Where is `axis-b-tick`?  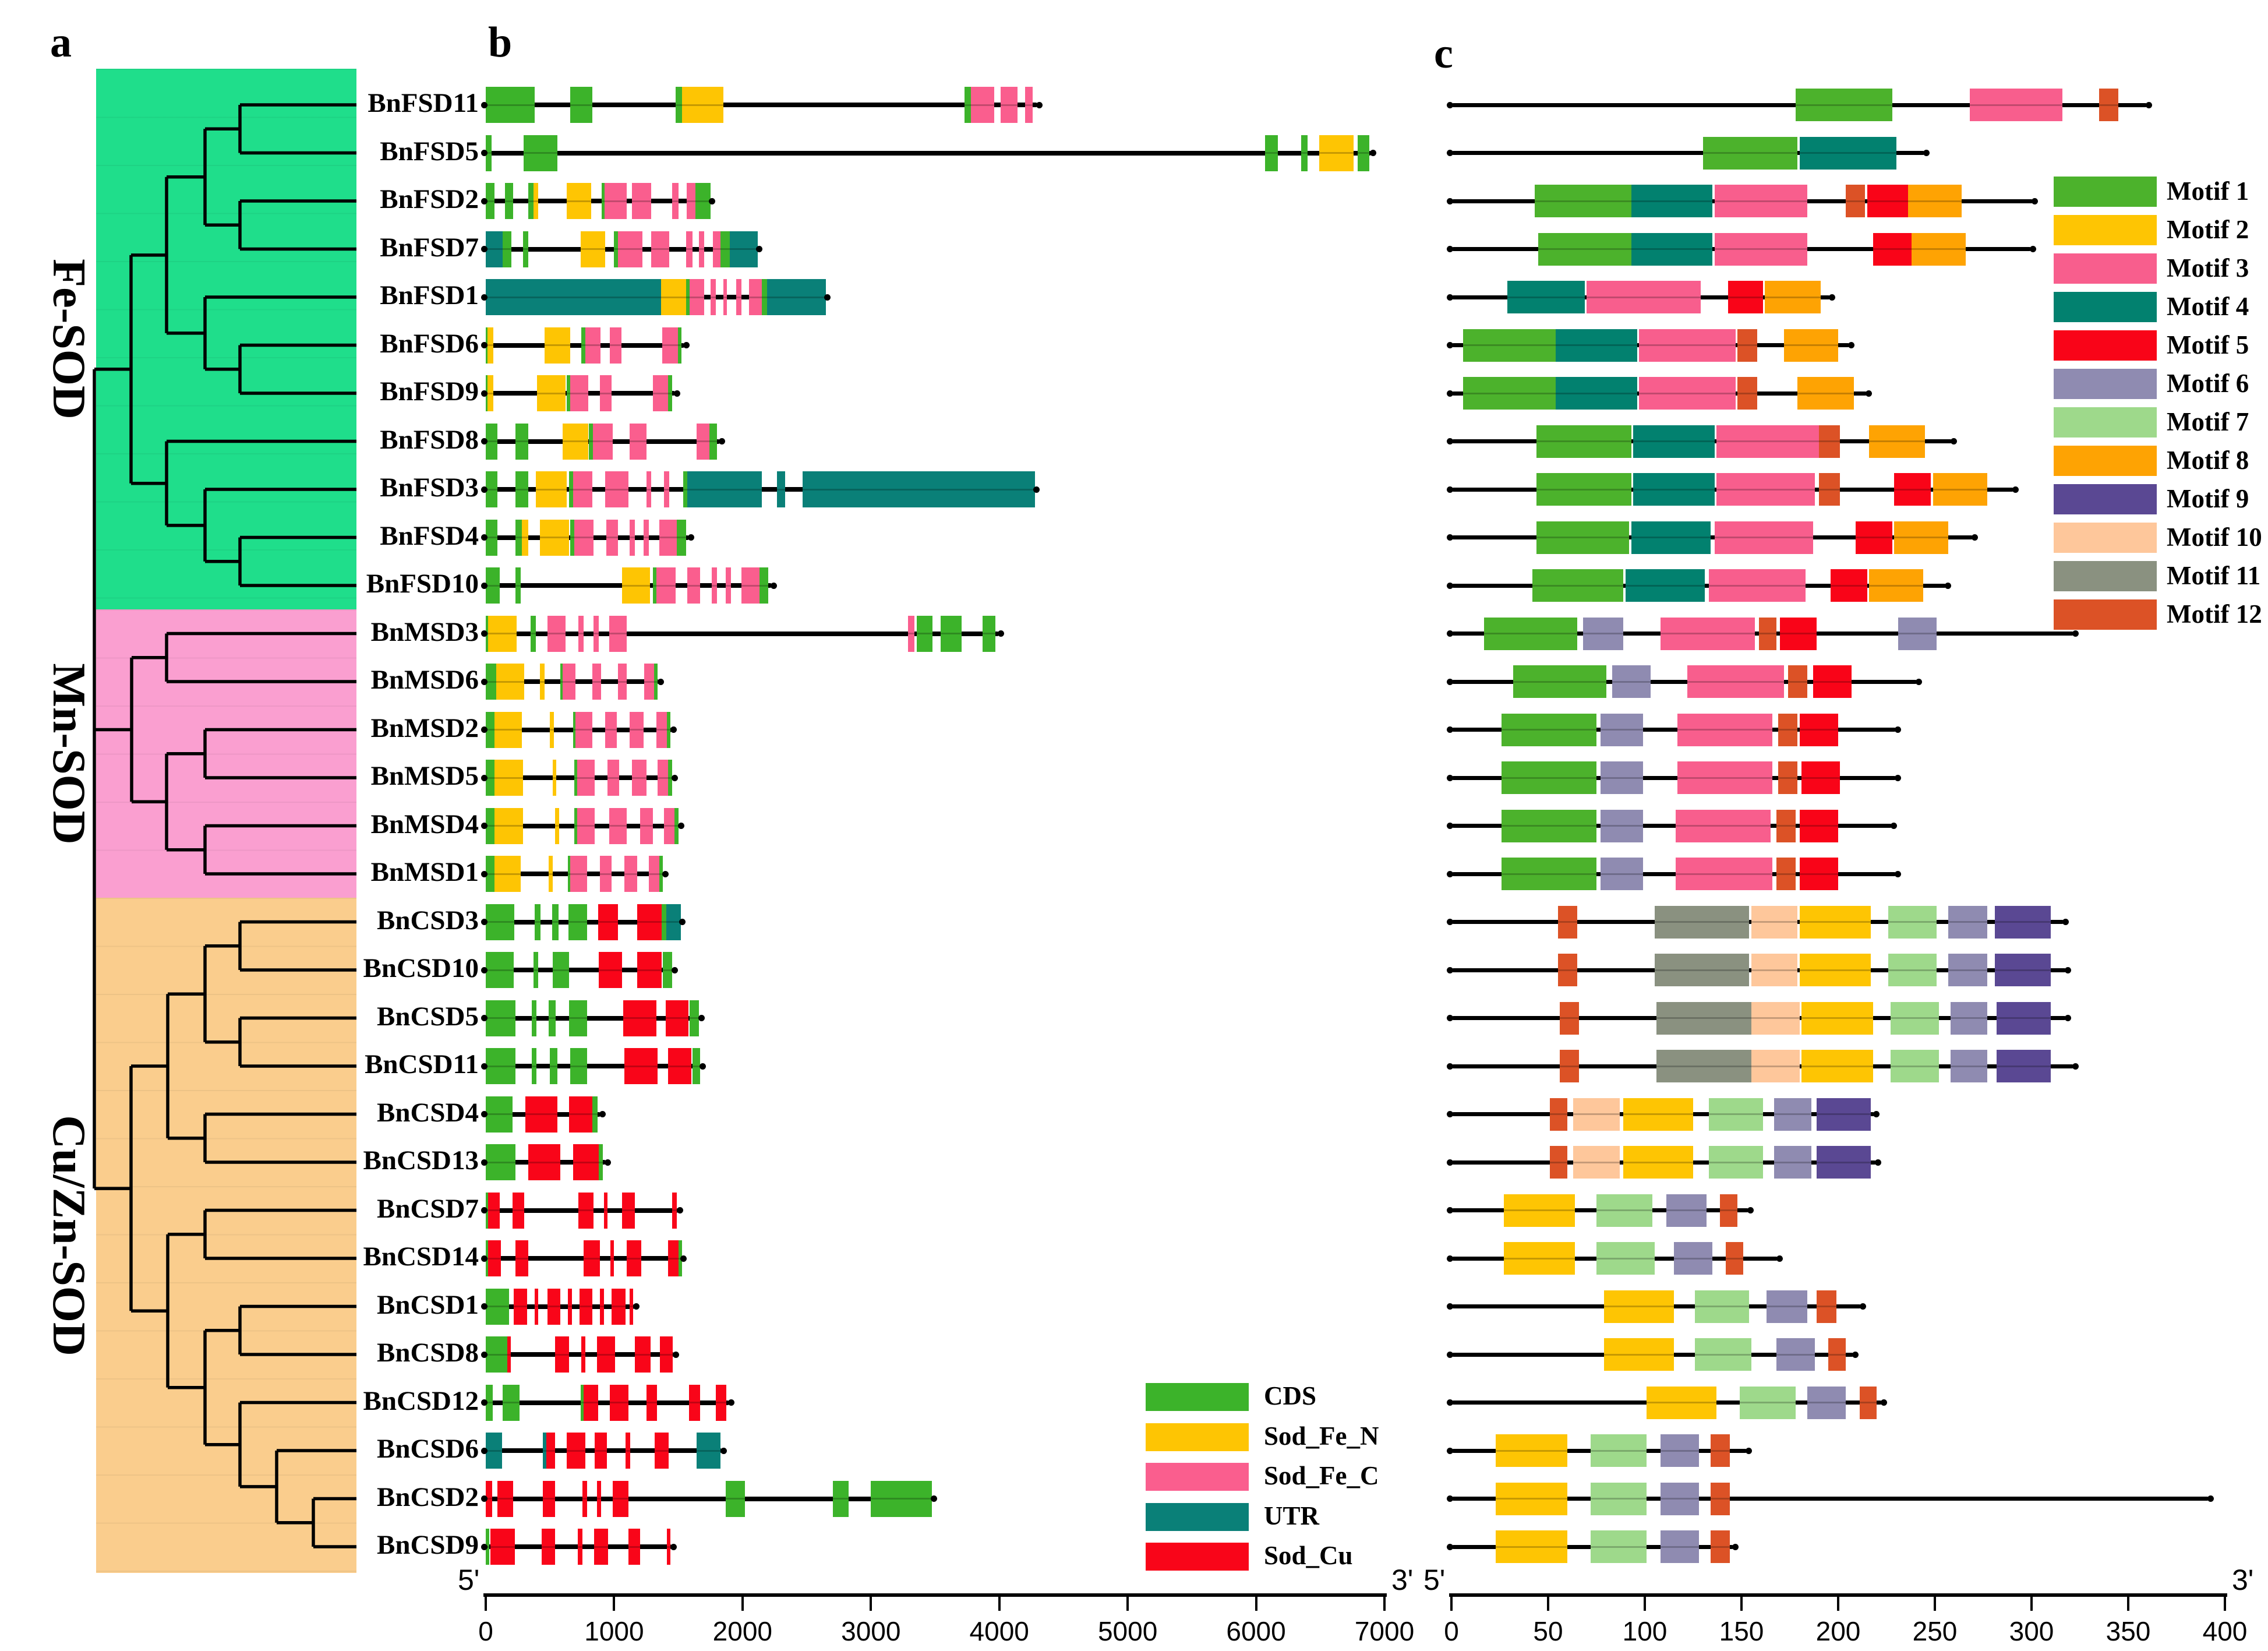 axis-b-tick is located at coordinates (1385, 1602).